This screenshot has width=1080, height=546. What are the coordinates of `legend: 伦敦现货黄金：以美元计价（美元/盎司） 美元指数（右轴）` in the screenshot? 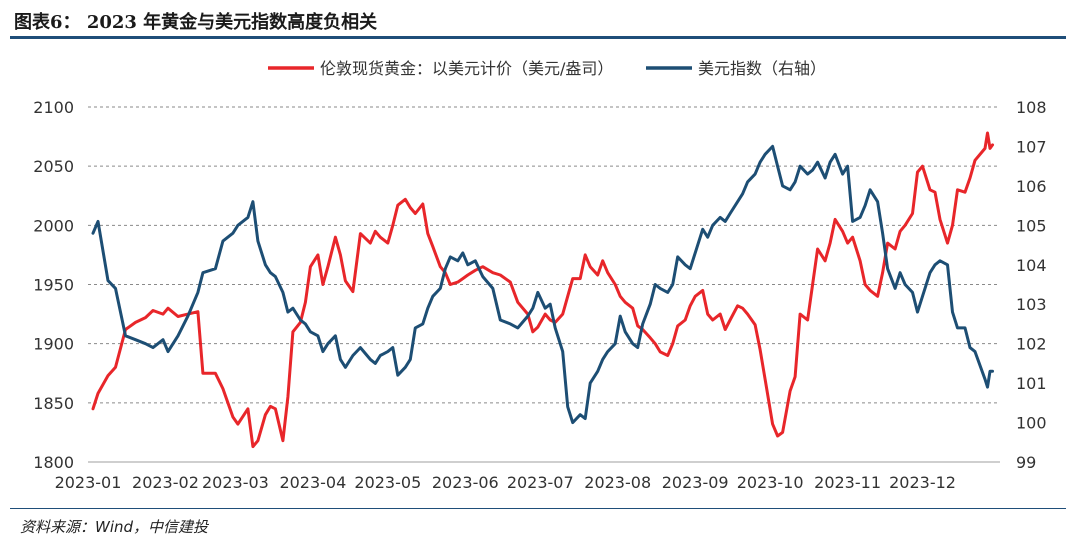 It's located at (547, 68).